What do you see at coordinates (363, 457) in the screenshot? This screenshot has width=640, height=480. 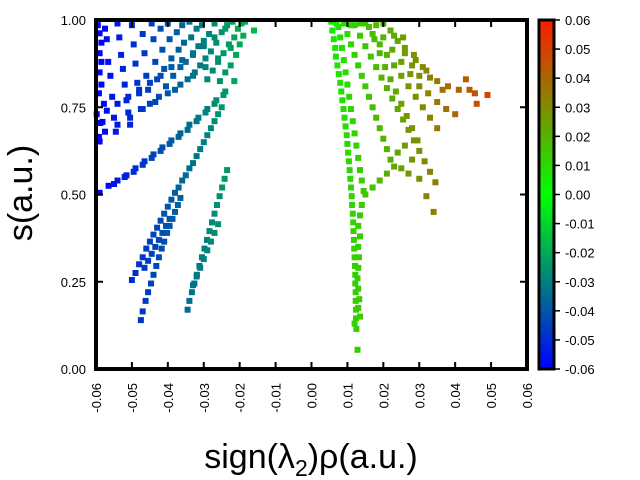 I see `x-axis-title-post: )ρ(a.u.)` at bounding box center [363, 457].